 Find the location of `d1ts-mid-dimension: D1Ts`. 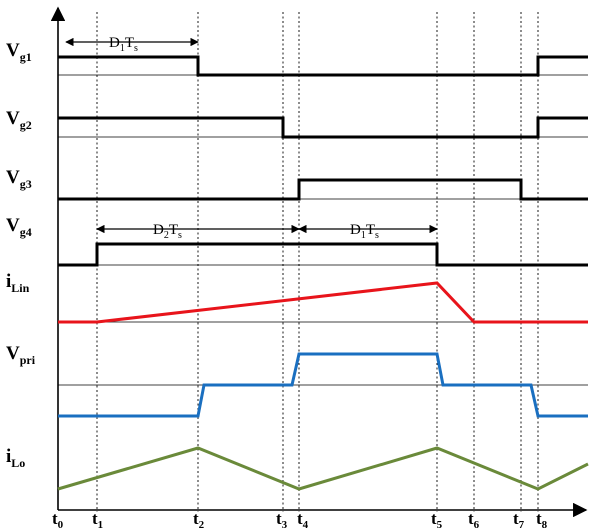

d1ts-mid-dimension: D1Ts is located at coordinates (368, 231).